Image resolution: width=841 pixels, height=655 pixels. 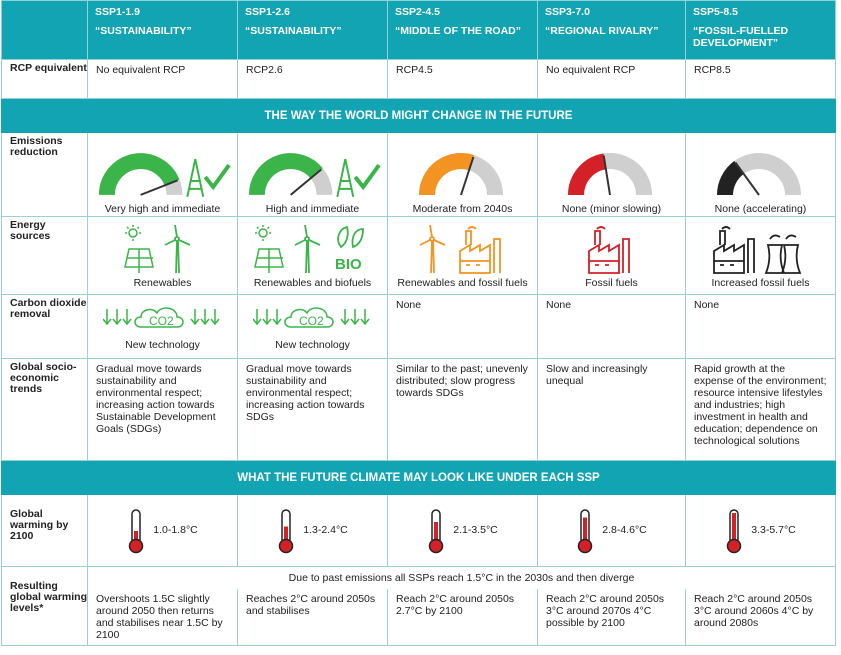 What do you see at coordinates (312, 247) in the screenshot?
I see `energy-icons: BIO` at bounding box center [312, 247].